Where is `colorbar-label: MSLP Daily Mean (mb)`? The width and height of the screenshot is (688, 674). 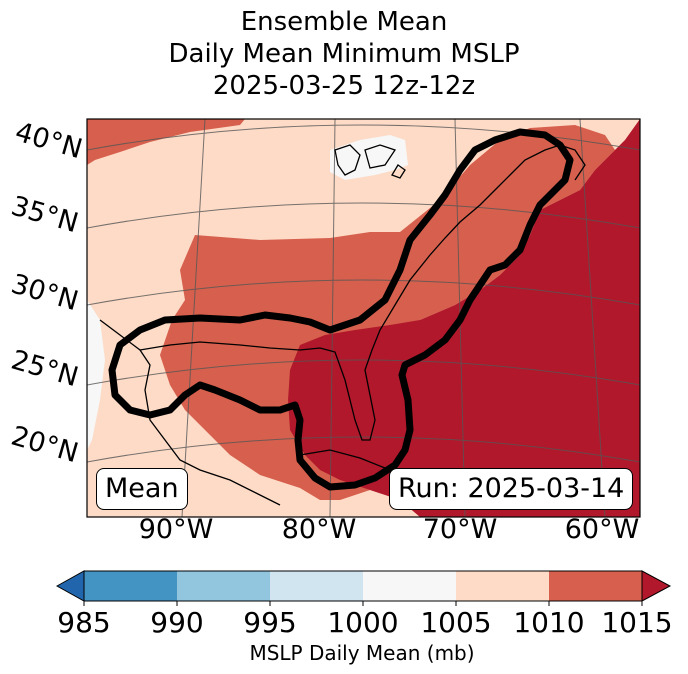
colorbar-label: MSLP Daily Mean (mb) is located at coordinates (362, 653).